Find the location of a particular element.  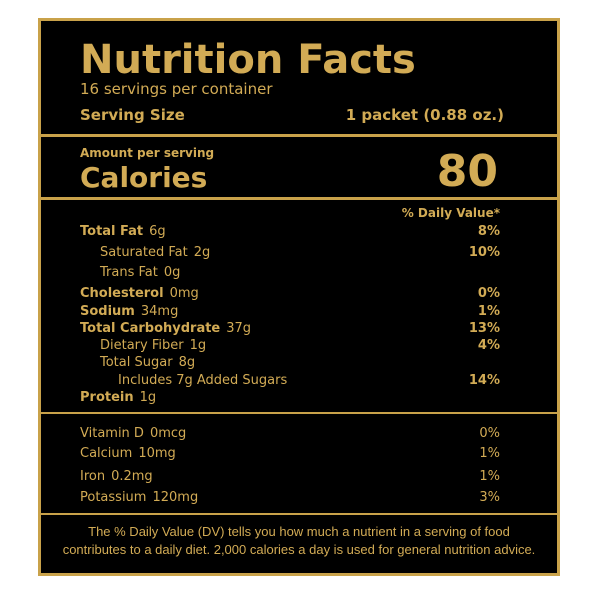

calories-label: Calories is located at coordinates (144, 177).